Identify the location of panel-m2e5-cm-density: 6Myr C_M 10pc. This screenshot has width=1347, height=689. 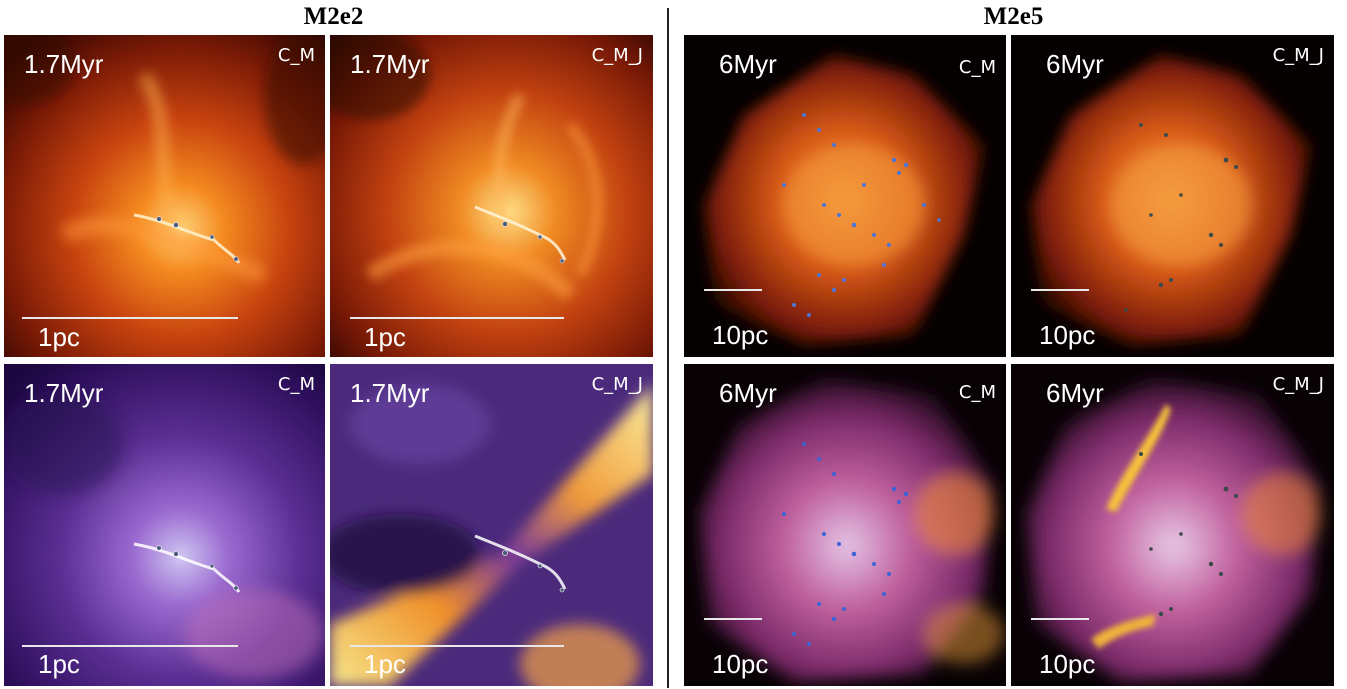
(845, 196).